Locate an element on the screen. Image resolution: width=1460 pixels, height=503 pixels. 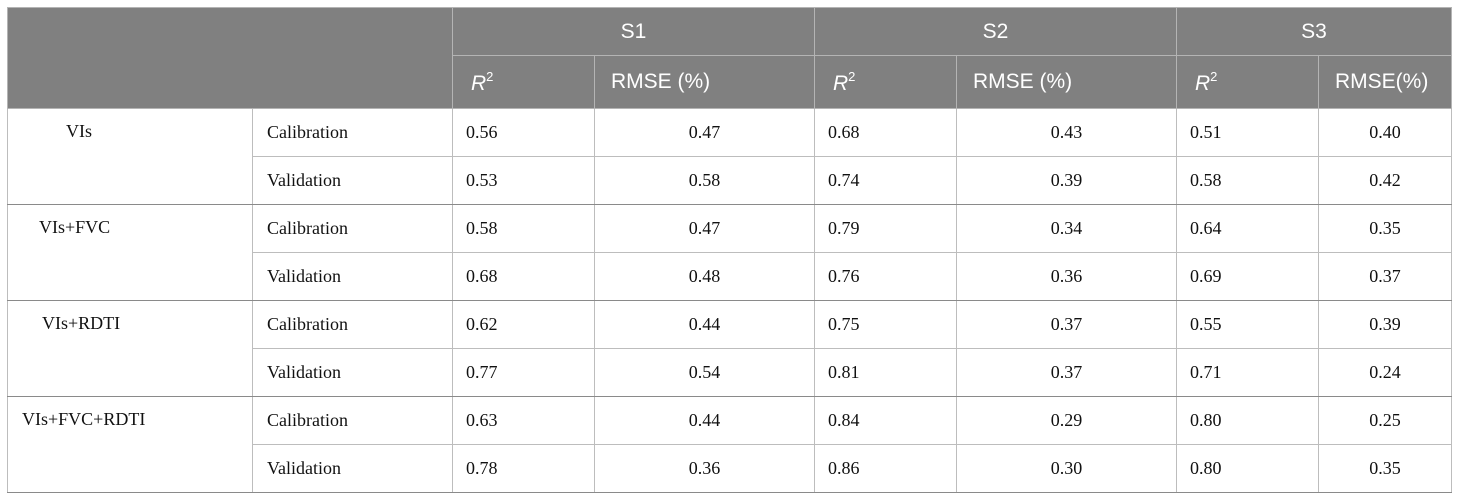
r2-cell: 0.55 is located at coordinates (1247, 324).